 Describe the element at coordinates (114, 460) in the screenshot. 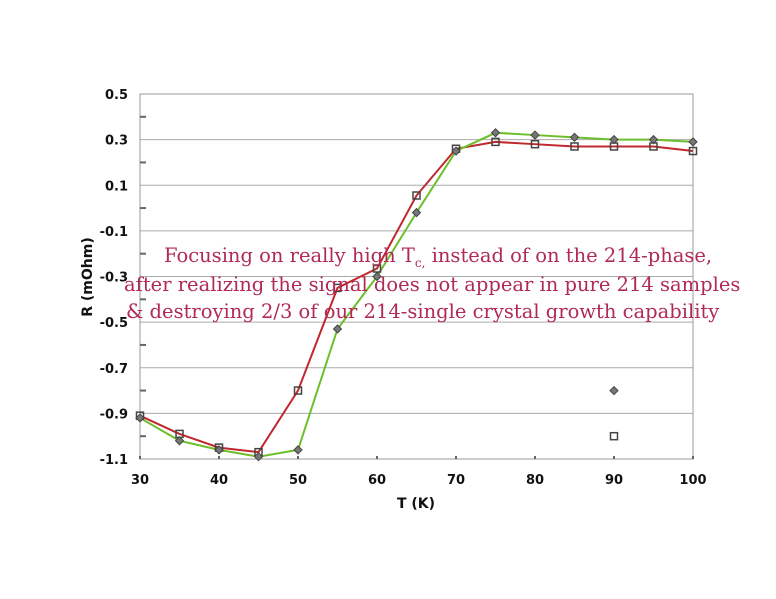

I see `y-tick-label: -1.1` at that location.